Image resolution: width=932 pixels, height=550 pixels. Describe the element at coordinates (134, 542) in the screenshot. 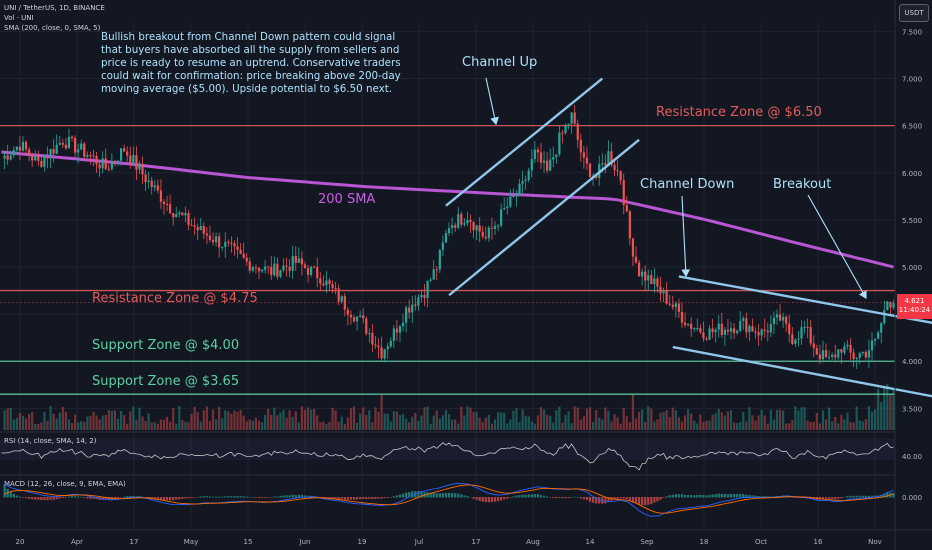

I see `x-tick-label: 17` at that location.